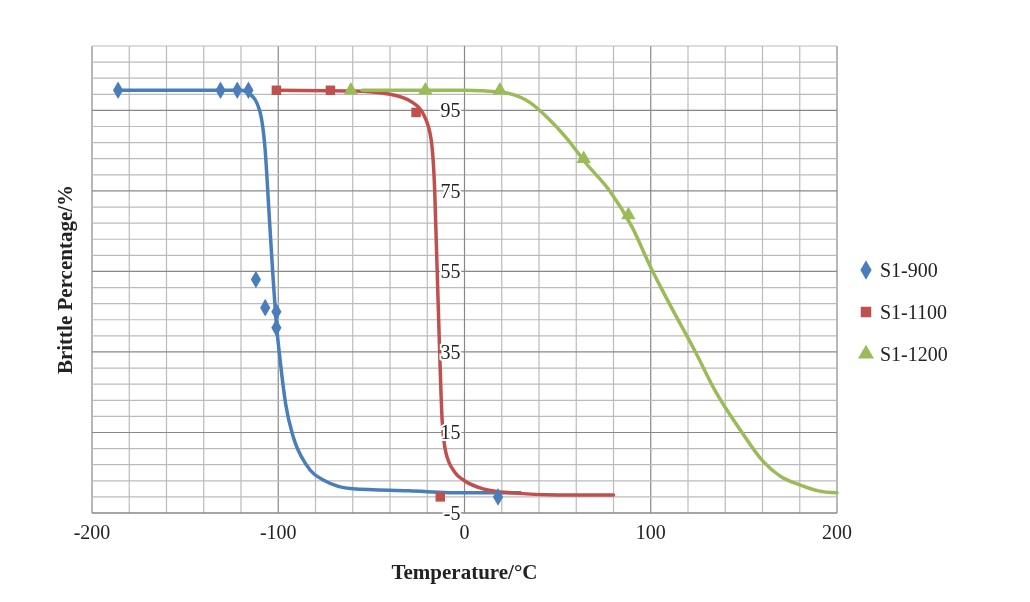  Describe the element at coordinates (464, 572) in the screenshot. I see `x-axis-title: Temperature/°C` at that location.